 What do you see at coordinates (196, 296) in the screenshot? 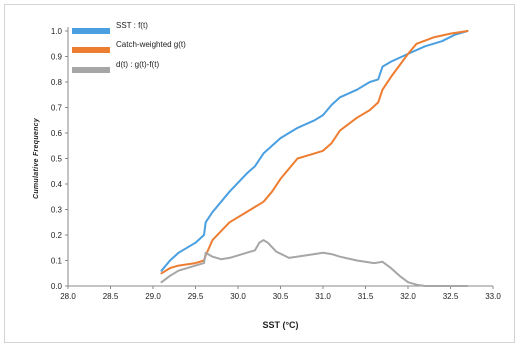
I see `x-tick-label: 29.5` at bounding box center [196, 296].